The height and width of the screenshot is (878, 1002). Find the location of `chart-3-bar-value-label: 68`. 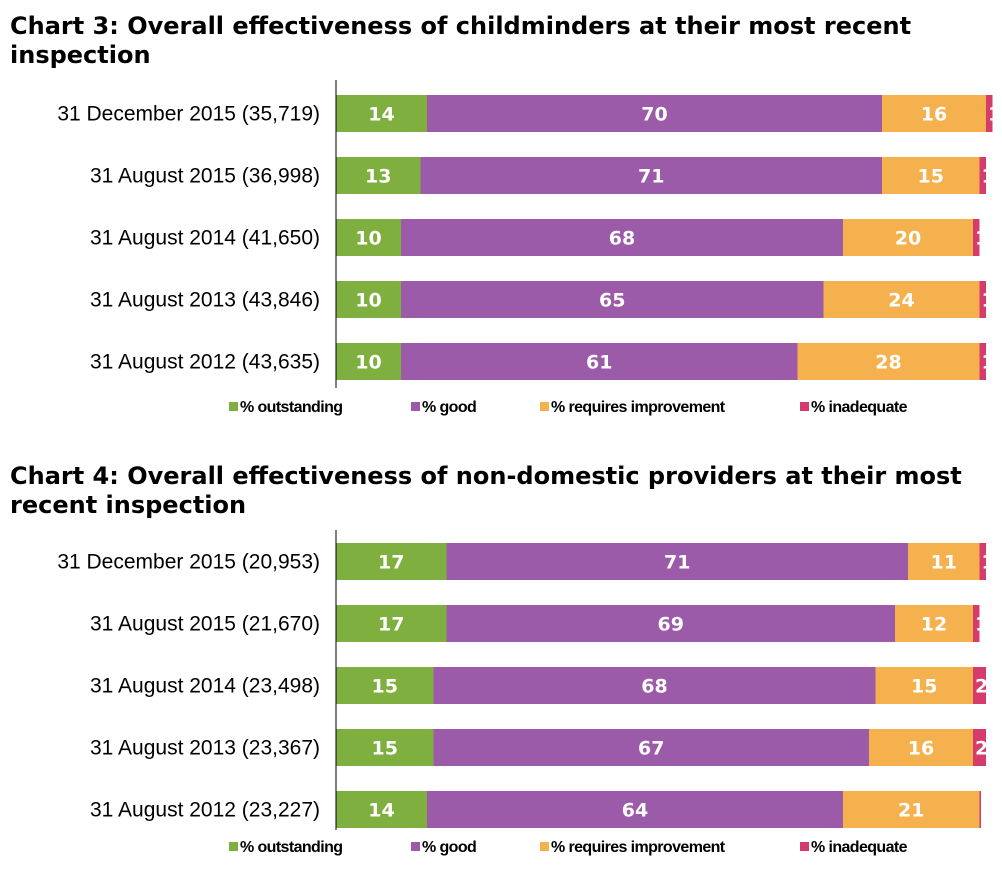

chart-3-bar-value-label: 68 is located at coordinates (622, 239).